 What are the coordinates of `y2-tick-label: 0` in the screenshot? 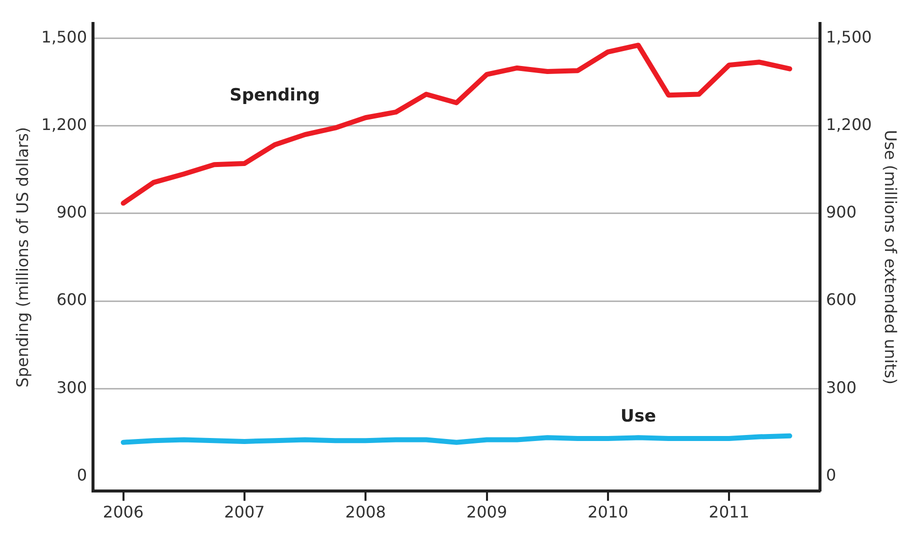 It's located at (831, 474).